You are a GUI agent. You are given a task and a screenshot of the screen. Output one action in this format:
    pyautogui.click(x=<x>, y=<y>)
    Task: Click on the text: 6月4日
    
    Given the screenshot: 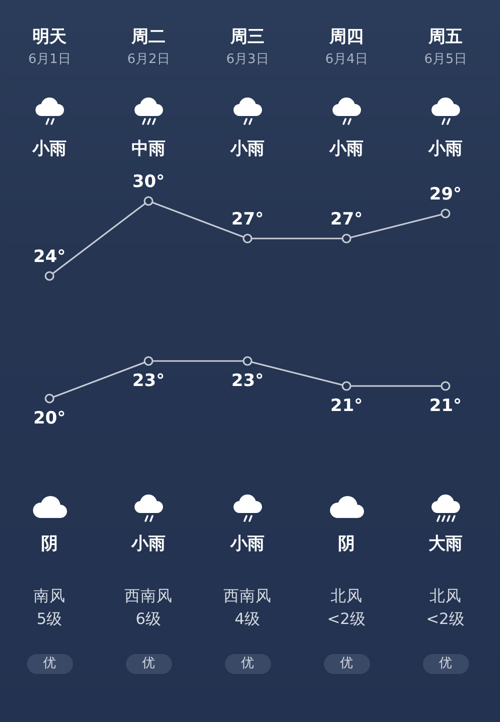 What is the action you would take?
    pyautogui.click(x=346, y=59)
    